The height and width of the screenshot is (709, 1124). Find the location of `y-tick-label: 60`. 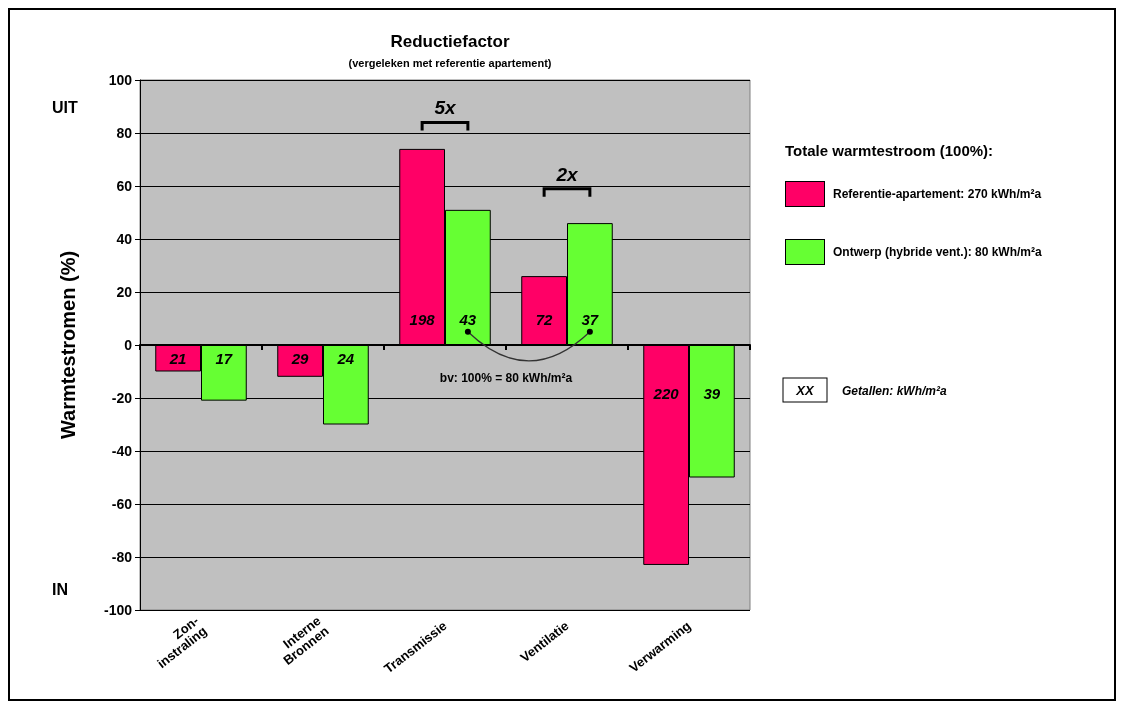

y-tick-label: 60 is located at coordinates (124, 186).